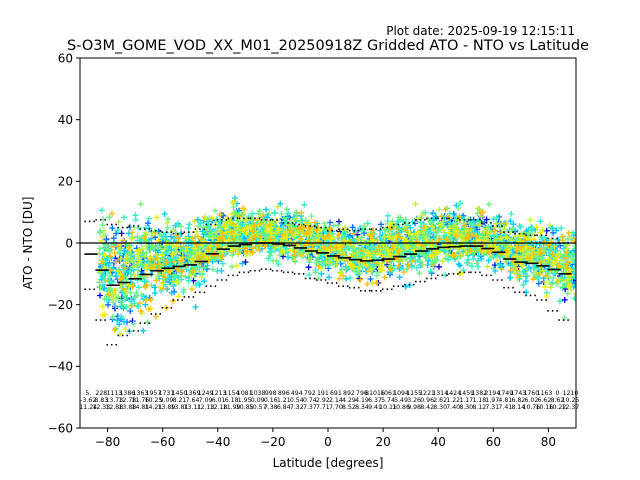 The width and height of the screenshot is (640, 480). Describe the element at coordinates (505, 407) in the screenshot. I see `bin-sd-label: 7.41` at that location.